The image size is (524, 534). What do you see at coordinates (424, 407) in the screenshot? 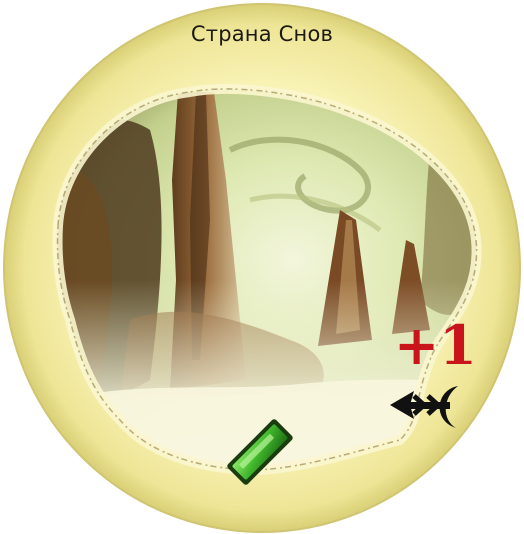
I see `arrow-with-crescent-icon` at bounding box center [424, 407].